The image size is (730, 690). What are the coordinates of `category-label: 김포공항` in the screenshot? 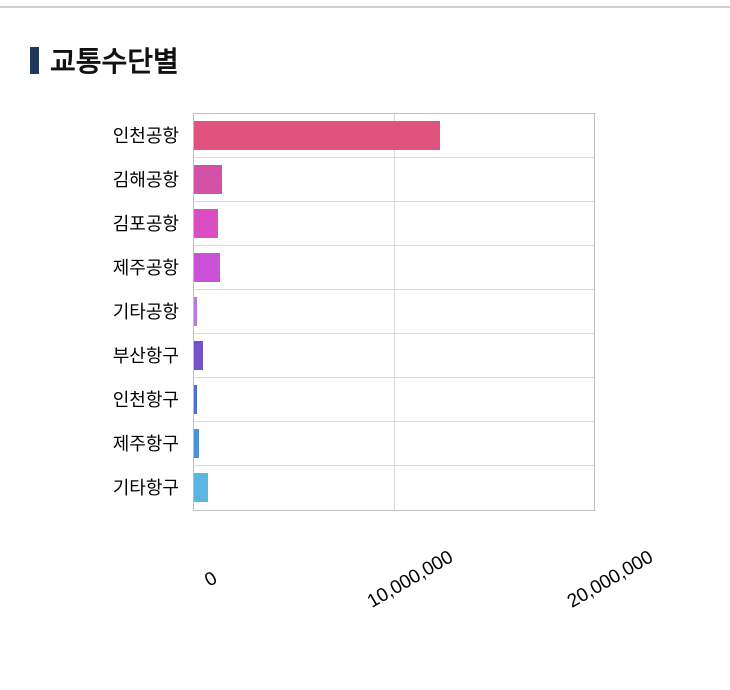 It's located at (145, 224).